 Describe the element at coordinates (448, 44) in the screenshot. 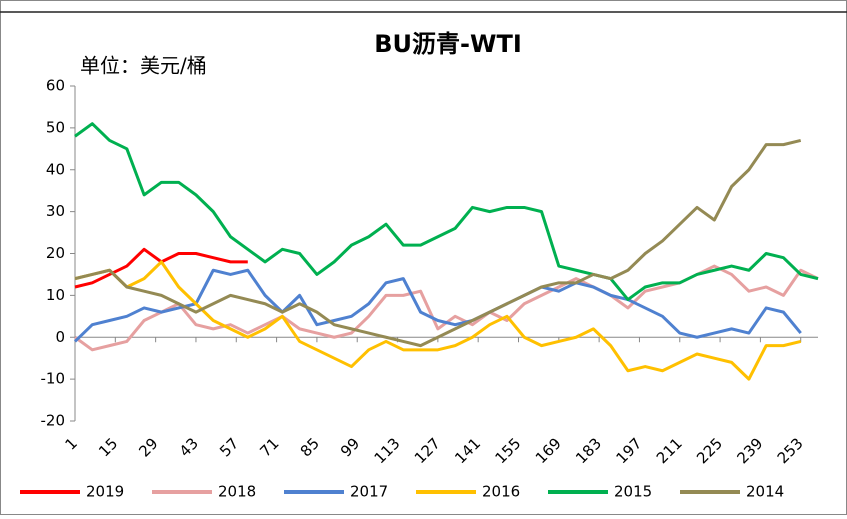

I see `chart-title: BU沥青-WTI` at that location.